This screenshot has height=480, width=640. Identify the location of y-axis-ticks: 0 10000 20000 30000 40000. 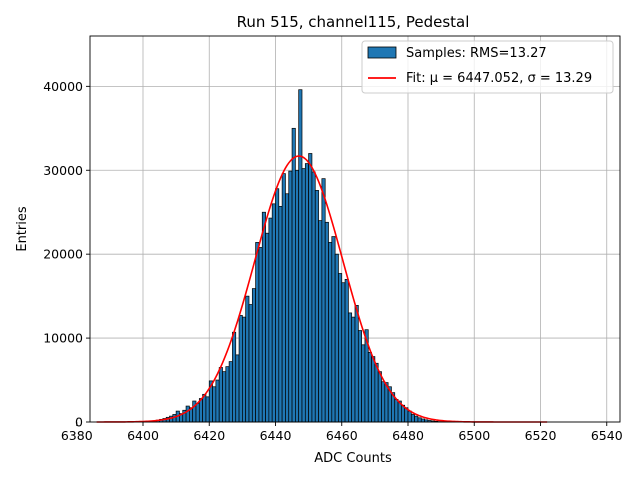
(66, 254).